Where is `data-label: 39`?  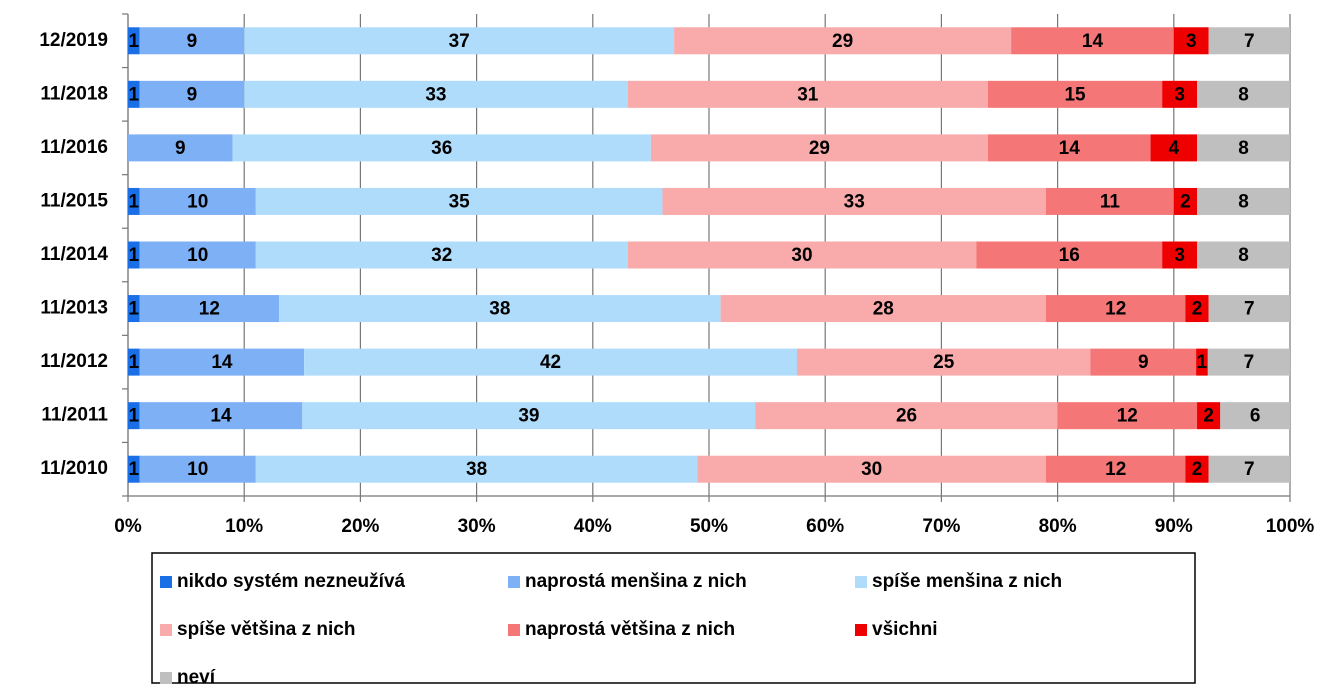 data-label: 39 is located at coordinates (528, 416).